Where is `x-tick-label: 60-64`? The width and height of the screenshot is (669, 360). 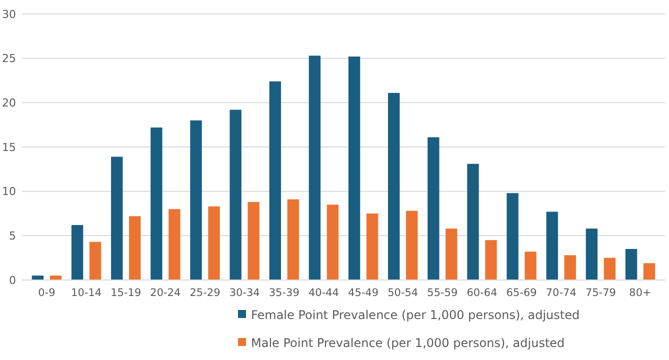 x-tick-label: 60-64 is located at coordinates (482, 293).